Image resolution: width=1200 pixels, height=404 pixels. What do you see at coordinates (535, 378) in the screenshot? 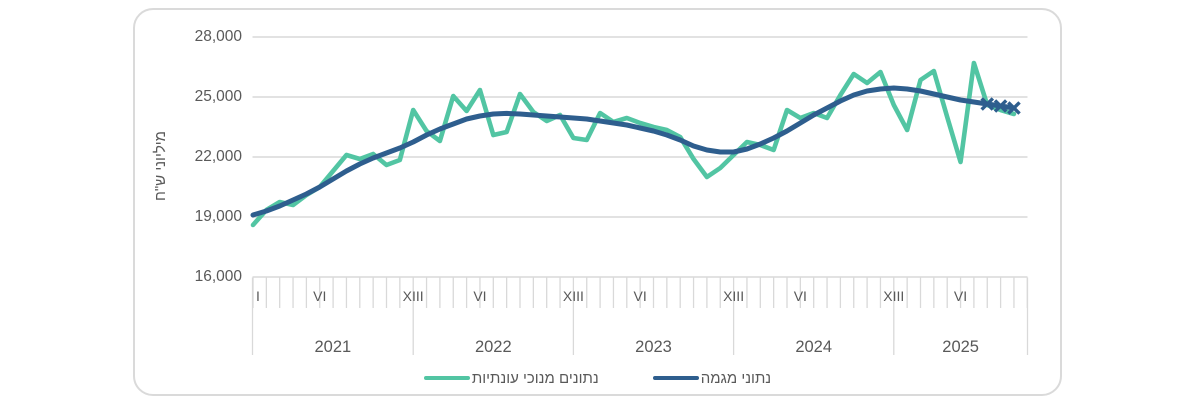
I see `legend-label-seasonally-adjusted: נתונים מנוכי עונתיות` at bounding box center [535, 378].